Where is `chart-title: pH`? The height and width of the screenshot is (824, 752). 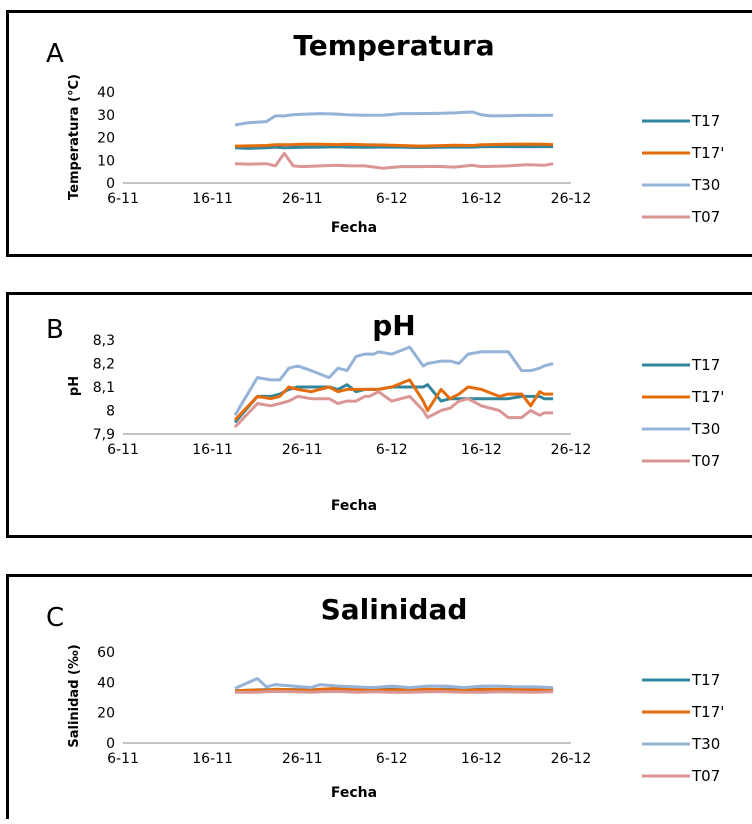
chart-title: pH is located at coordinates (393, 325).